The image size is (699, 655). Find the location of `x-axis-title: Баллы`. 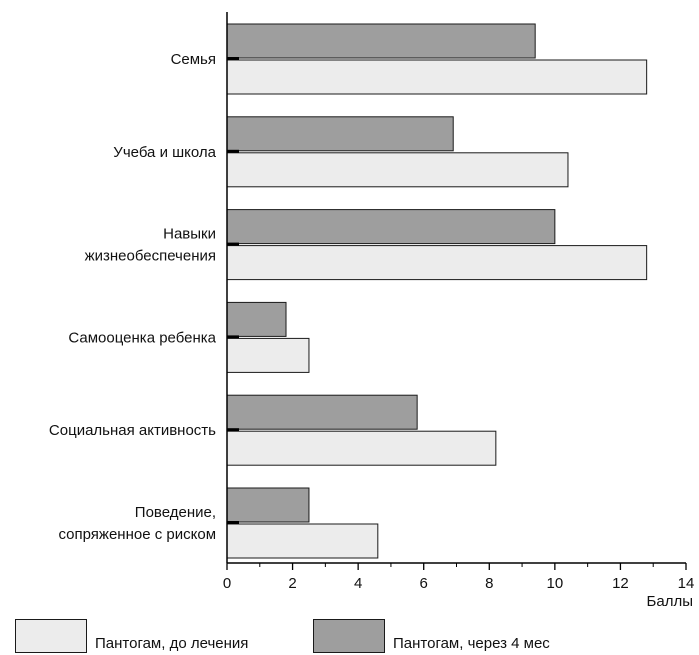

x-axis-title: Баллы is located at coordinates (670, 601).